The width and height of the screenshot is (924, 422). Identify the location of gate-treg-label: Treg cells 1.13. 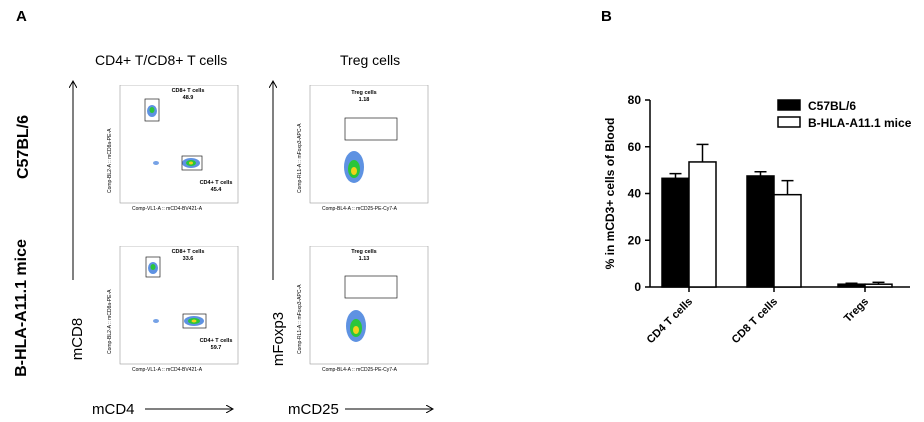
(364, 255).